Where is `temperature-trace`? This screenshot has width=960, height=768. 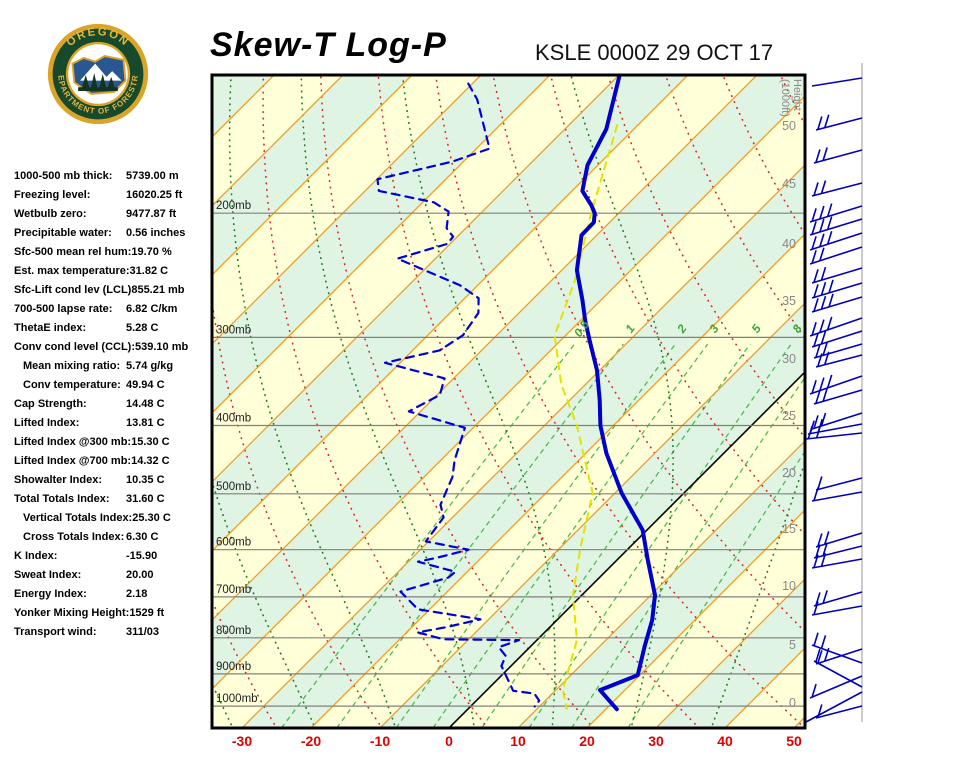 temperature-trace is located at coordinates (615, 394).